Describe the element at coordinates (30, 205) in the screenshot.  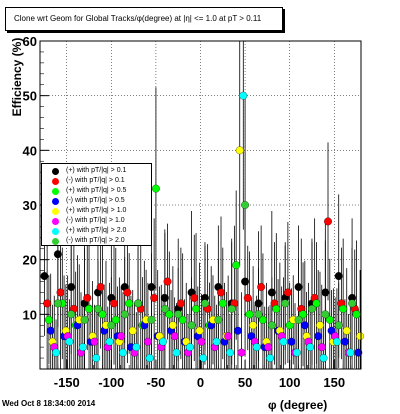
I see `y-tick-label: 30` at that location.